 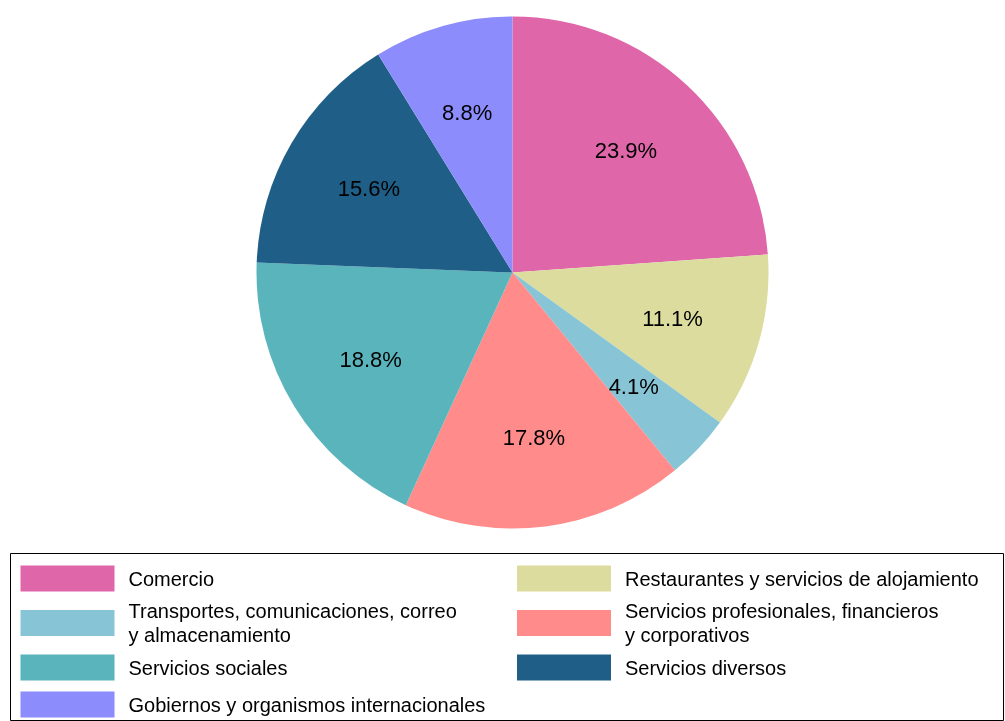 I want to click on legend-label: Servicios profesionales, financieros y corporativos, so click(x=782, y=623).